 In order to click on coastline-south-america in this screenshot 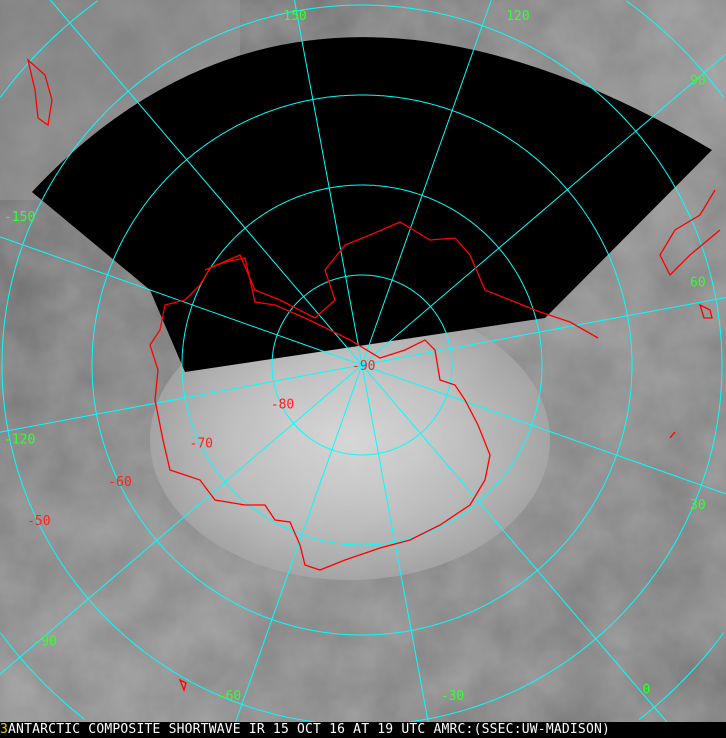, I will do `click(39, 92)`.